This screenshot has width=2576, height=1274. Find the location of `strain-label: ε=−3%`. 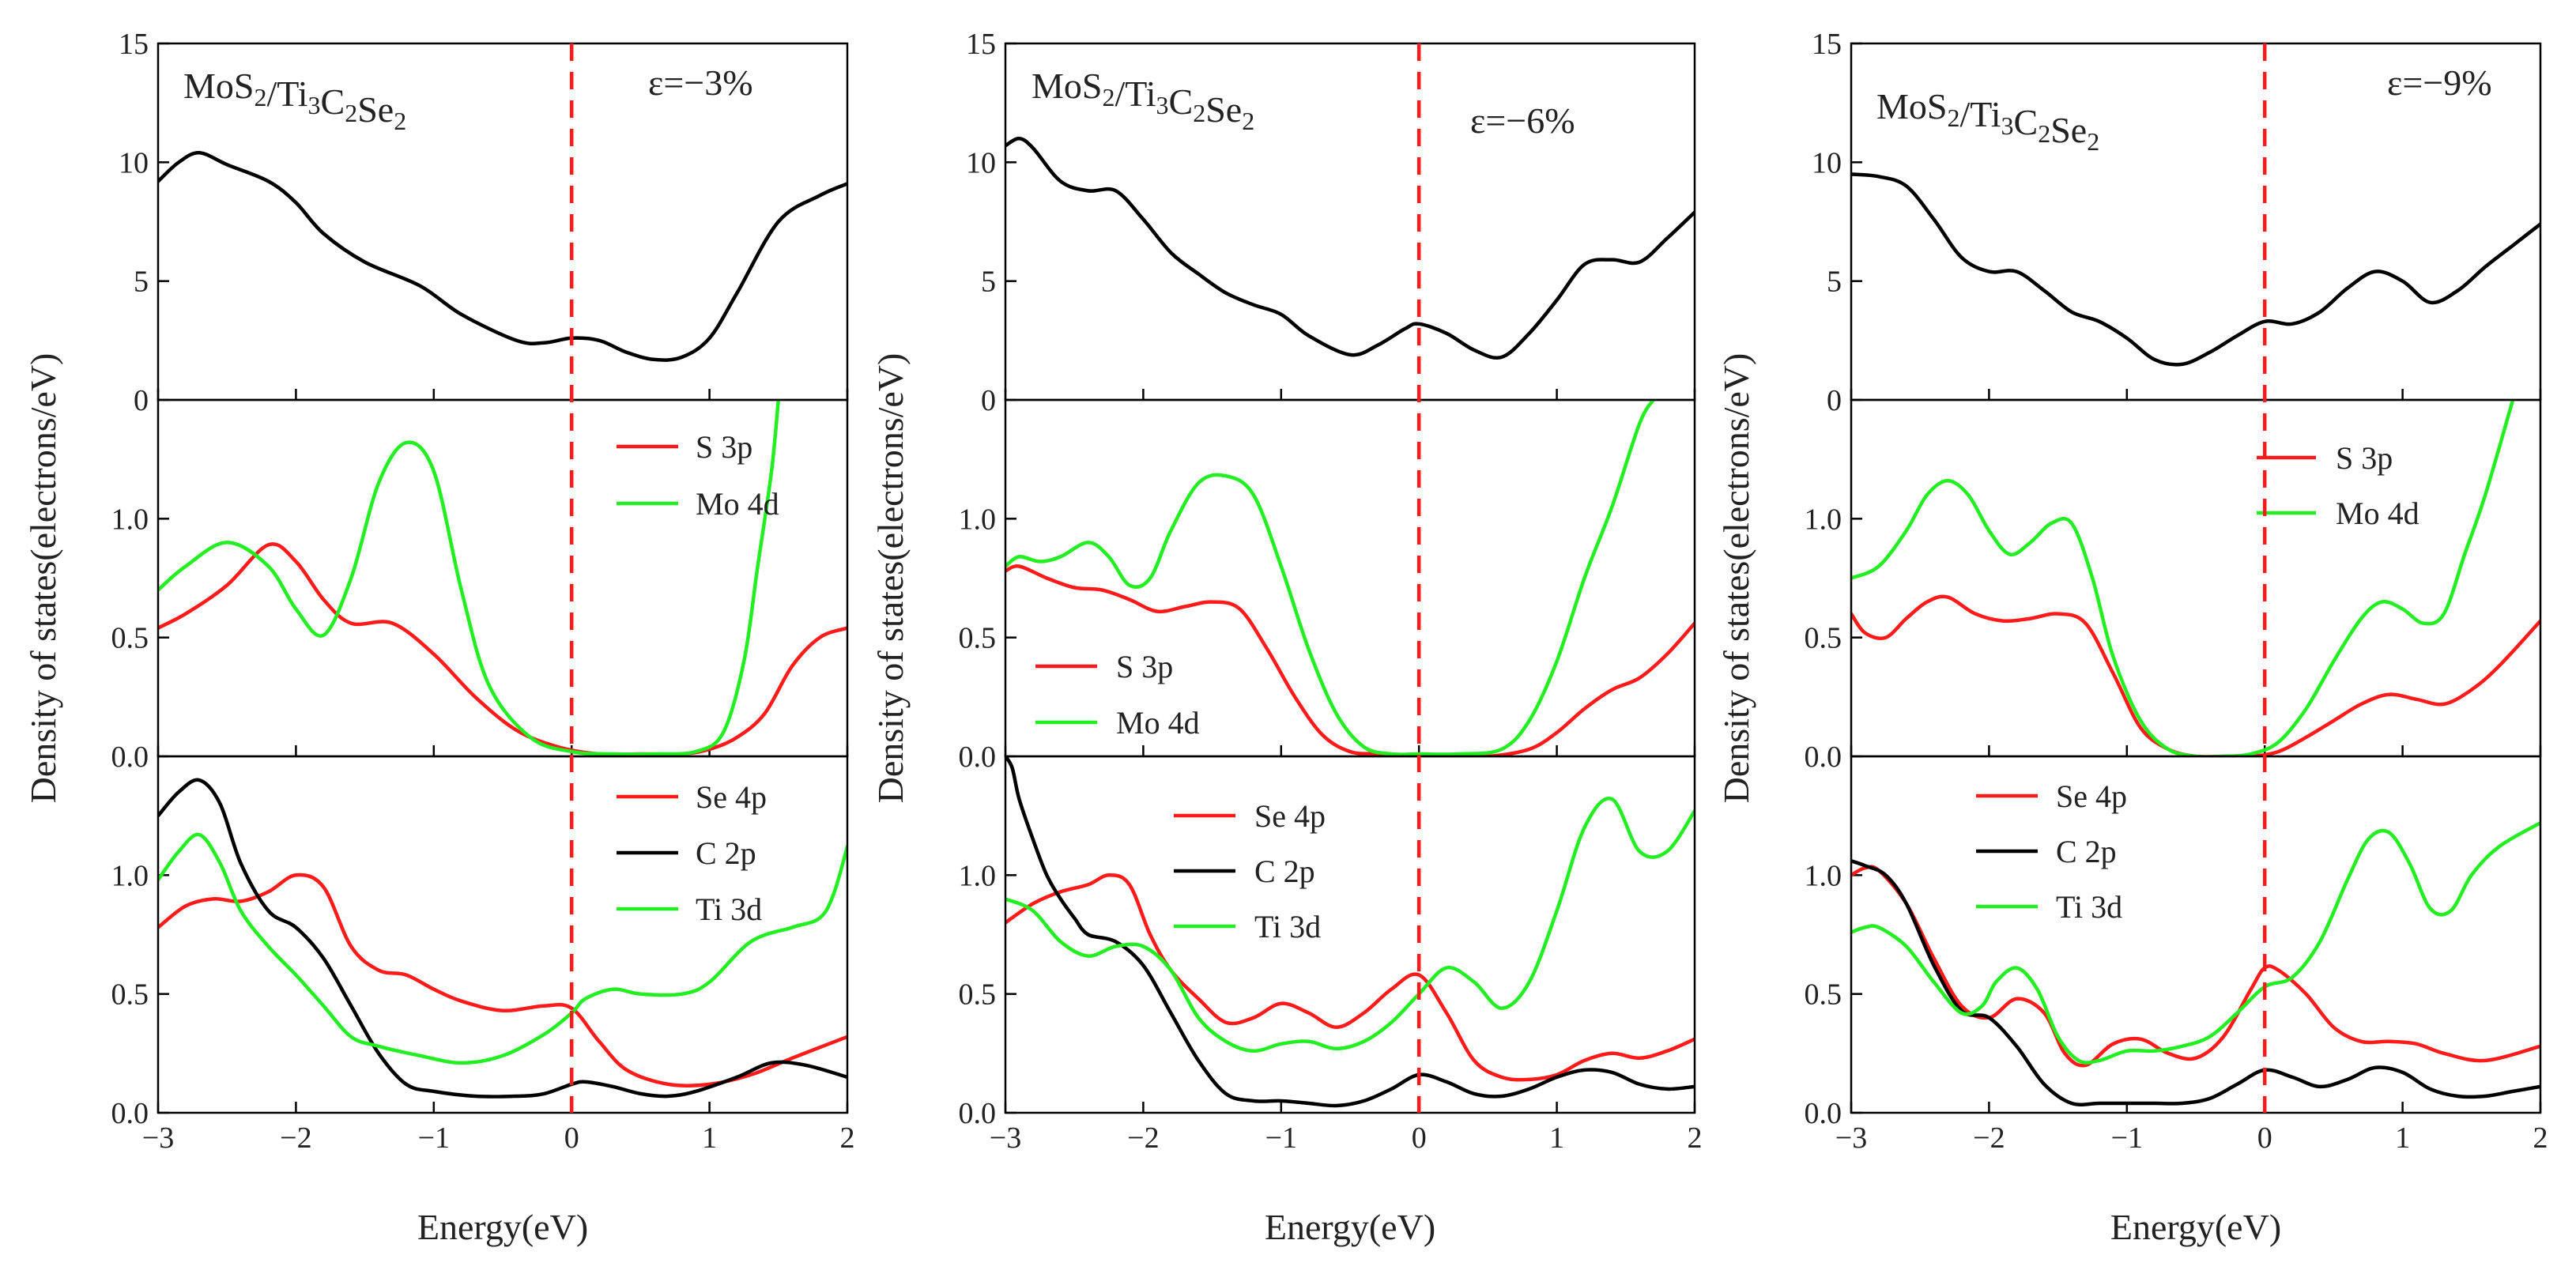

strain-label: ε=−3% is located at coordinates (700, 82).